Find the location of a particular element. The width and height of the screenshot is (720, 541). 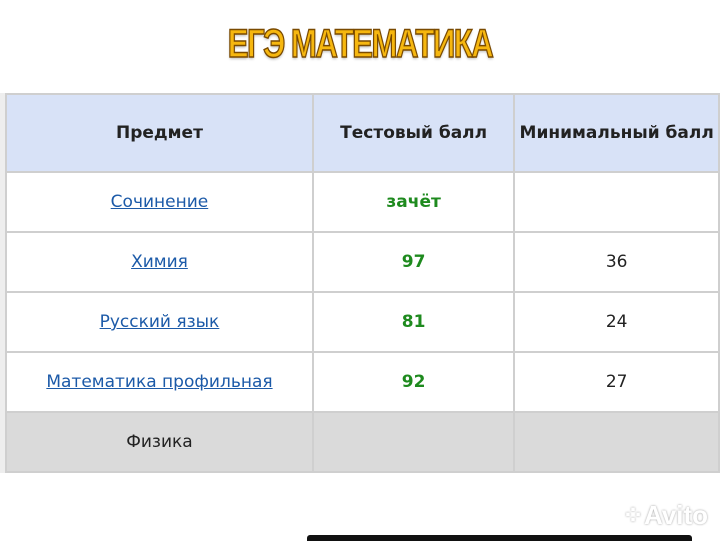

min-cell: 36 is located at coordinates (616, 262).